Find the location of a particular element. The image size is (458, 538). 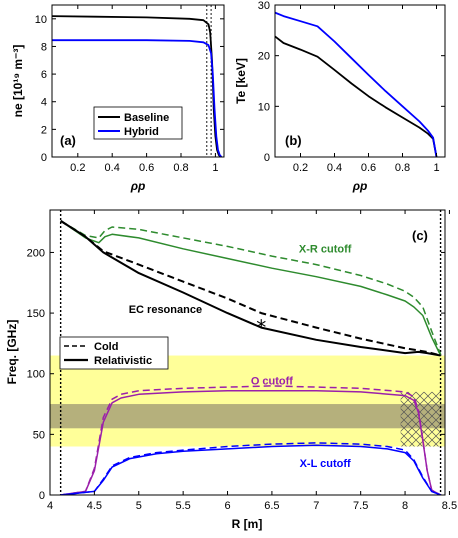

panel-a-label: (a) is located at coordinates (68, 140).